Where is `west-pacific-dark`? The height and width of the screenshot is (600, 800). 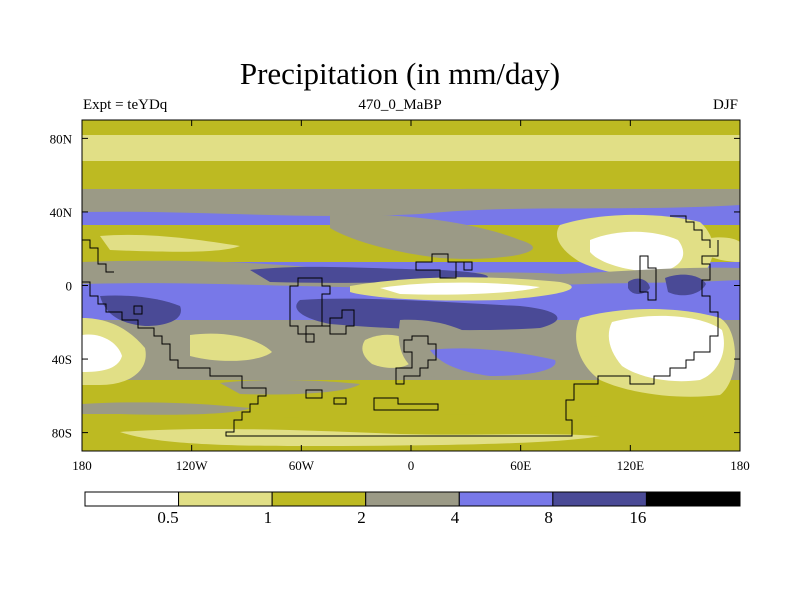 west-pacific-dark is located at coordinates (140, 310).